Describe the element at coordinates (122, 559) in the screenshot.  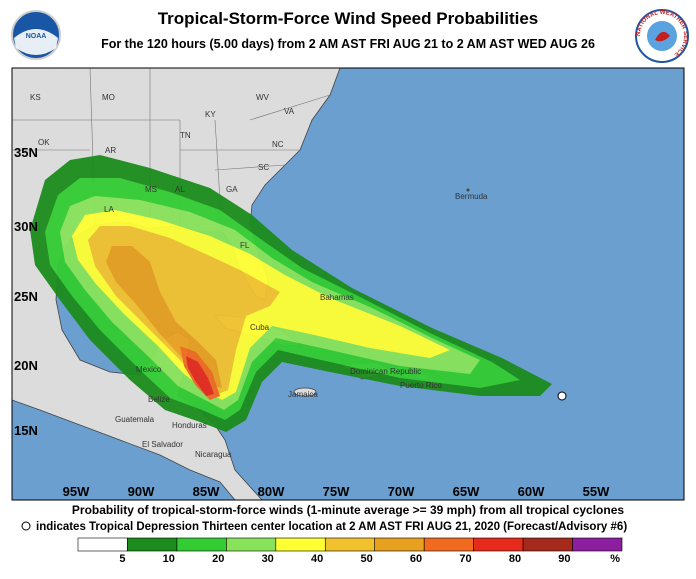
I see `legend-label: 5` at that location.